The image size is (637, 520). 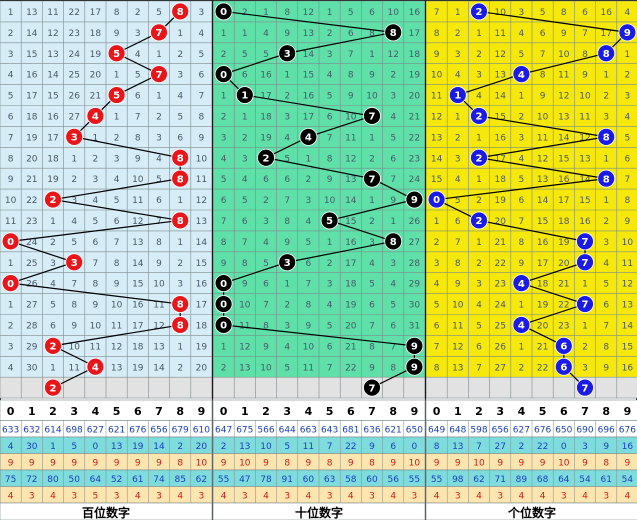 I want to click on footer-stat-value: 19, so click(x=138, y=447).